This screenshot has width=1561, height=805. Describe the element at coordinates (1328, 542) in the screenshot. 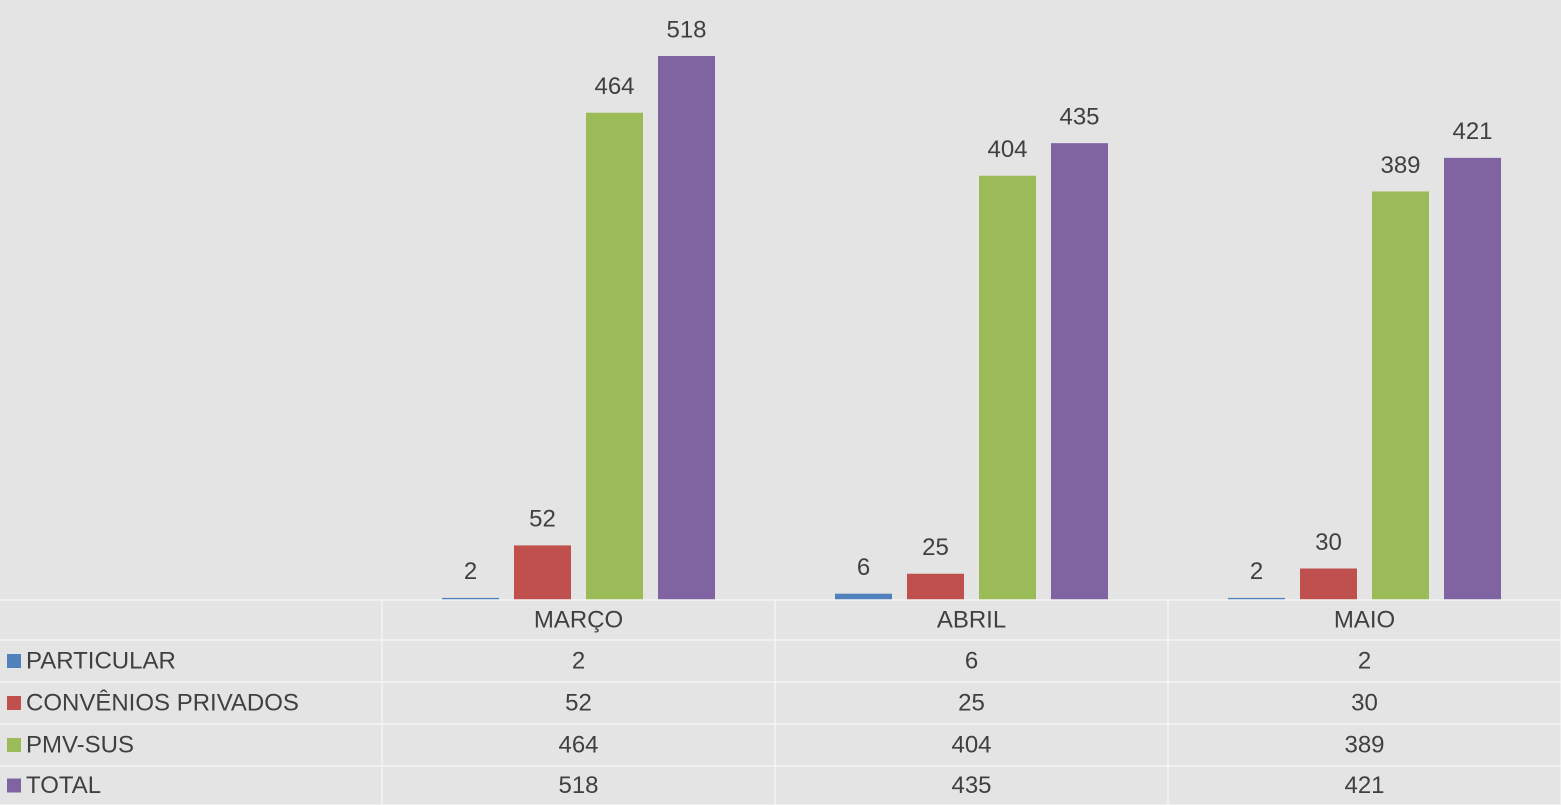

I see `data-label: 30` at that location.